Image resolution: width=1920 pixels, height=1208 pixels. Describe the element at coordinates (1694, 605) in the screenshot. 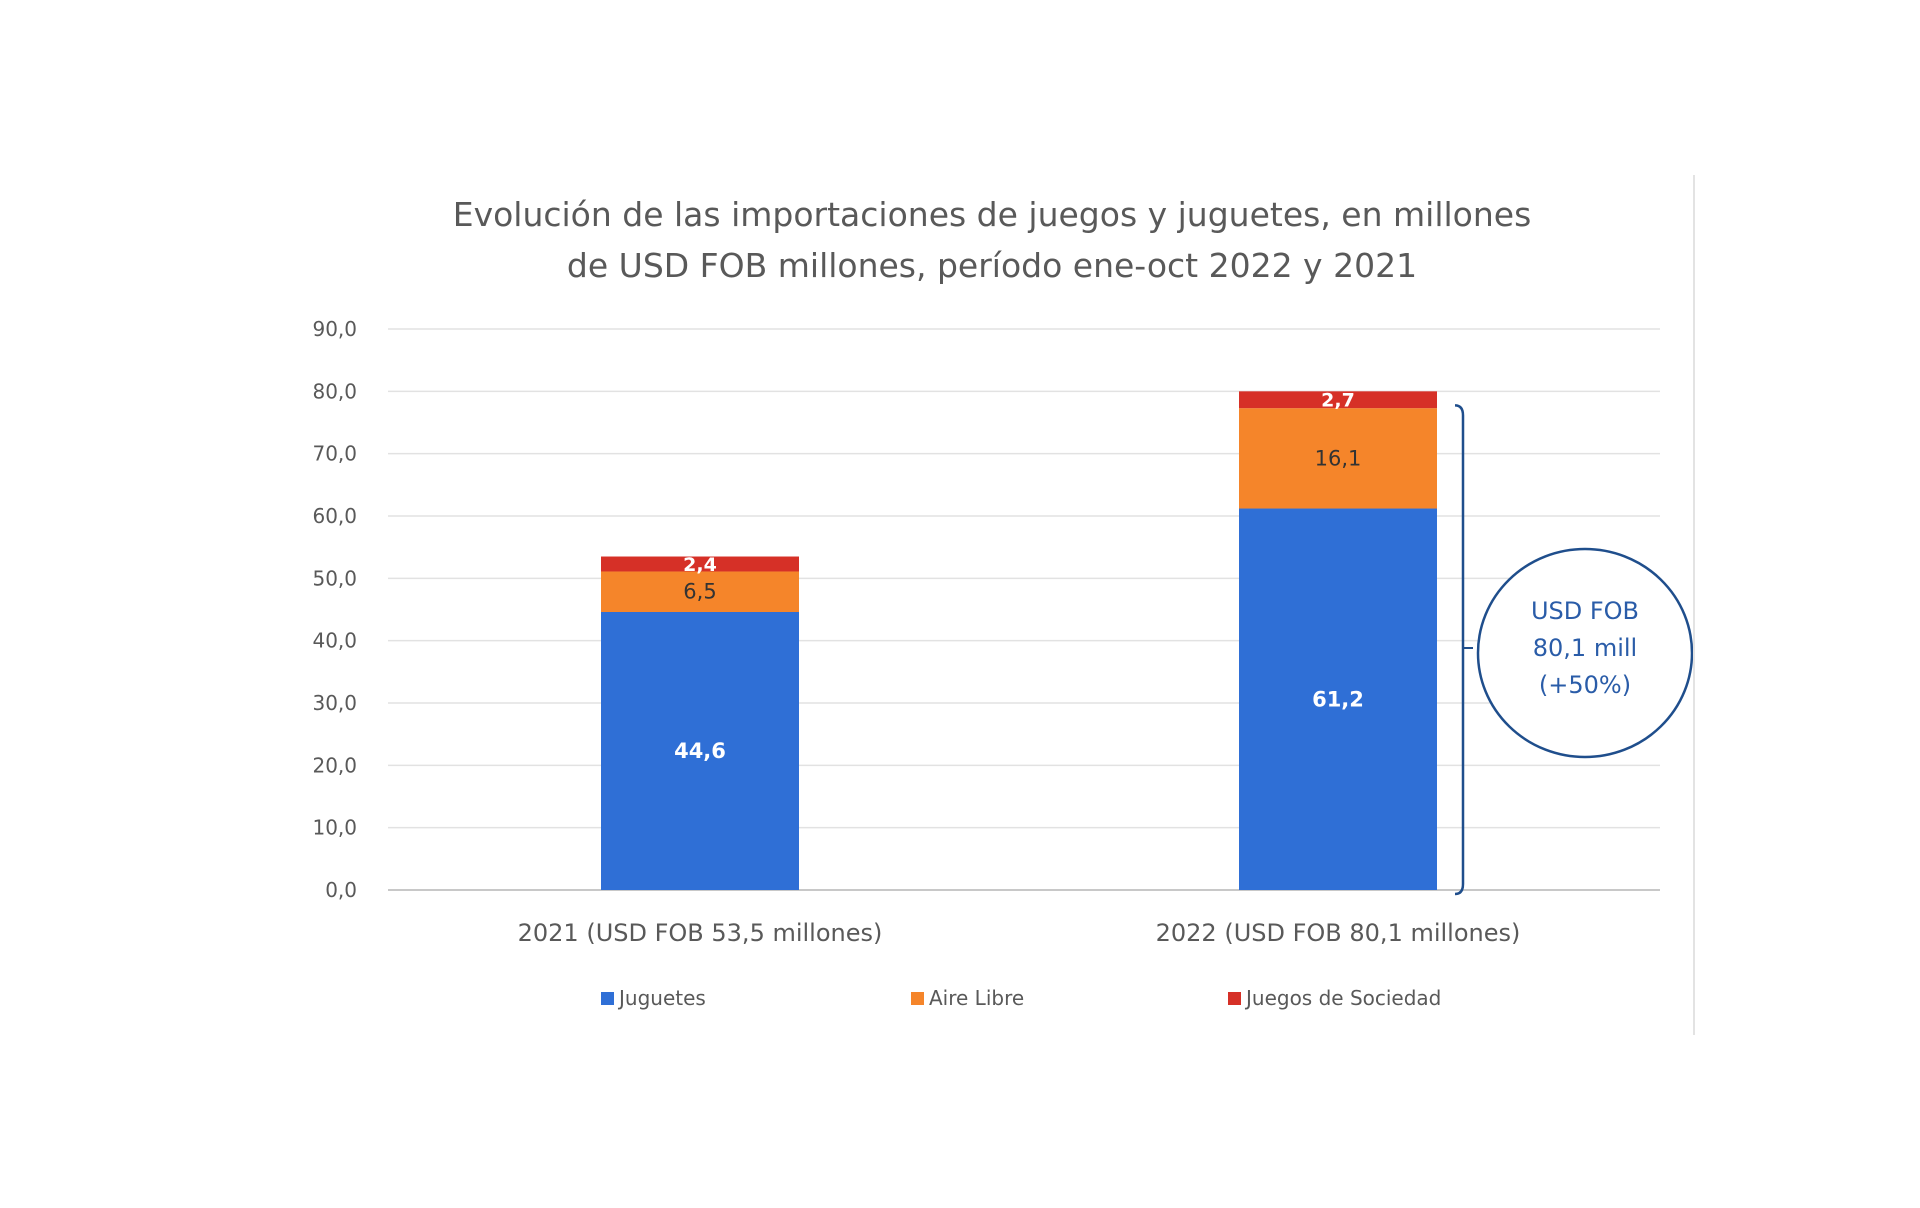

I see `chart-frame-border` at that location.